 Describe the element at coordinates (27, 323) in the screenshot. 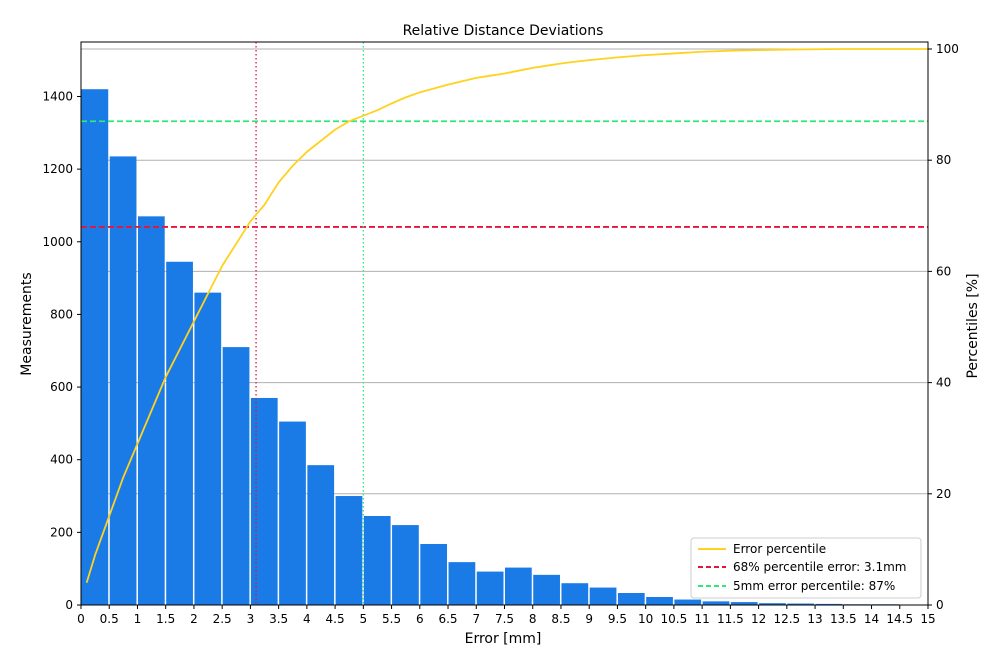

I see `y-axis-title: Measurements` at that location.